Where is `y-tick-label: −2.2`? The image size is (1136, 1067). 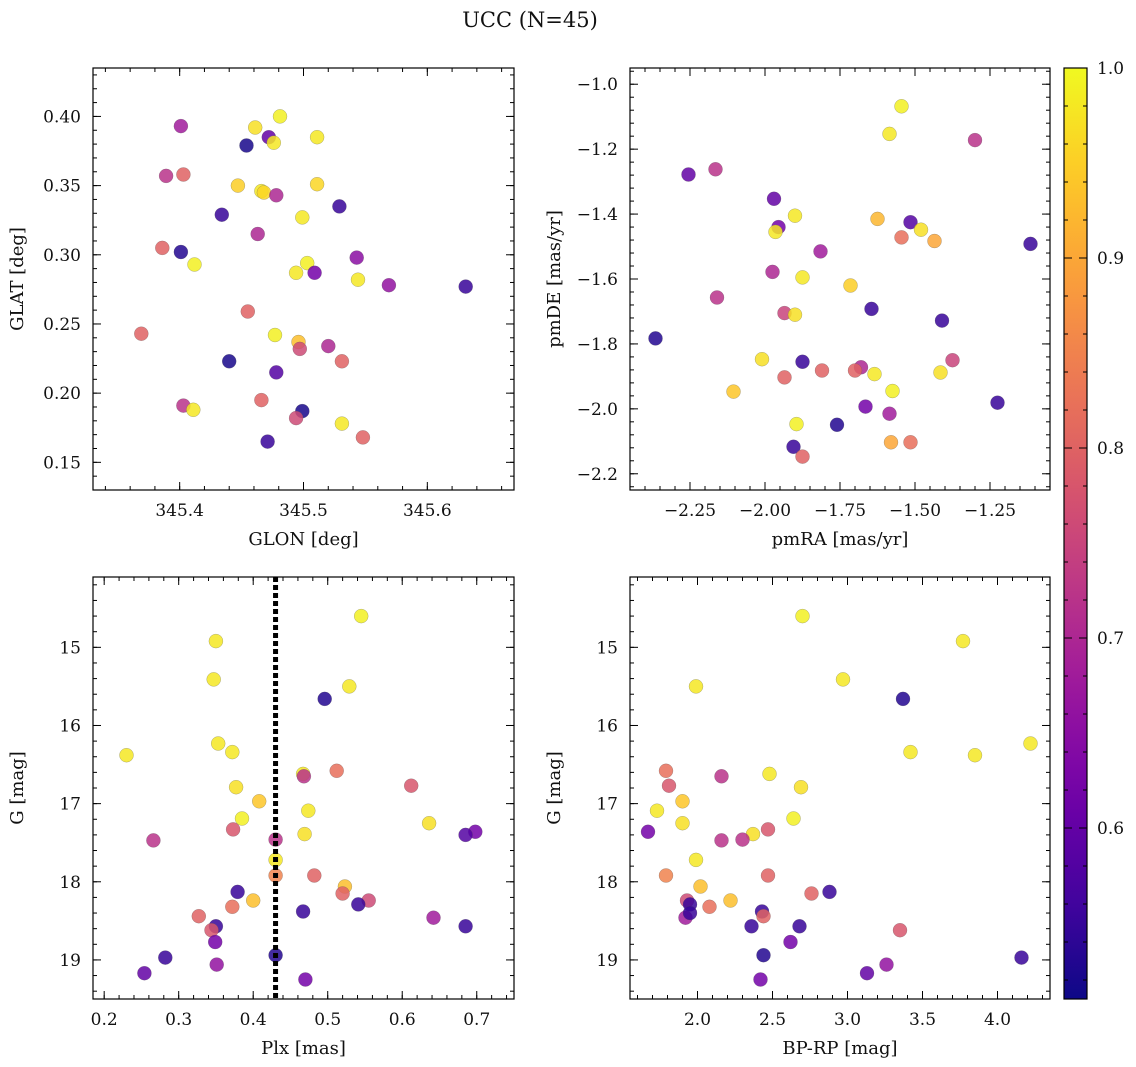
y-tick-label: −2.2 is located at coordinates (597, 475).